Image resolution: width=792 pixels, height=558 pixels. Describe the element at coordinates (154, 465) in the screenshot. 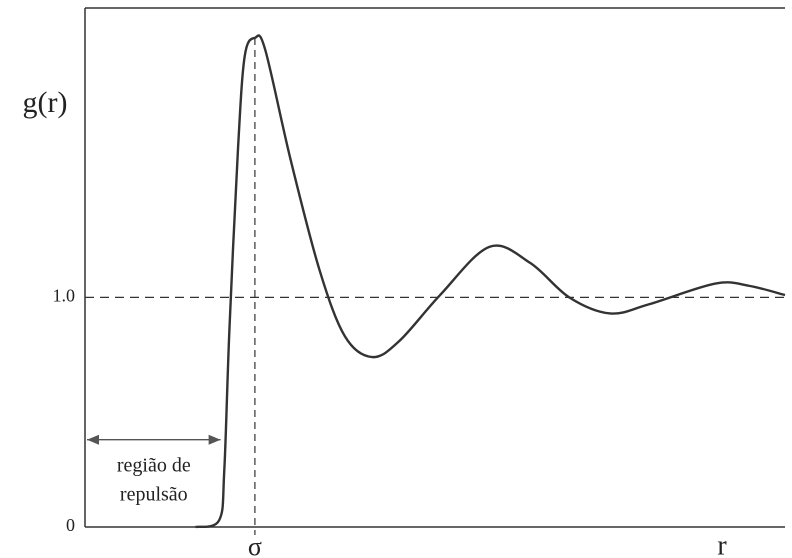

I see `annotation-text: região de` at that location.